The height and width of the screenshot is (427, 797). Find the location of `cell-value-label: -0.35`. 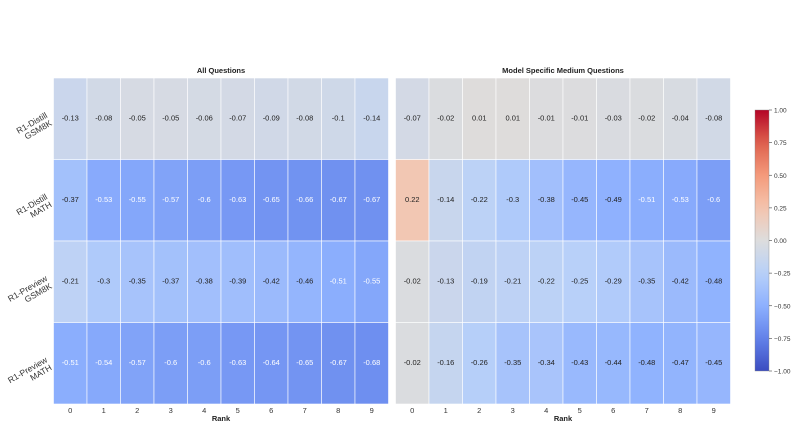

cell-value-label: -0.35 is located at coordinates (512, 362).